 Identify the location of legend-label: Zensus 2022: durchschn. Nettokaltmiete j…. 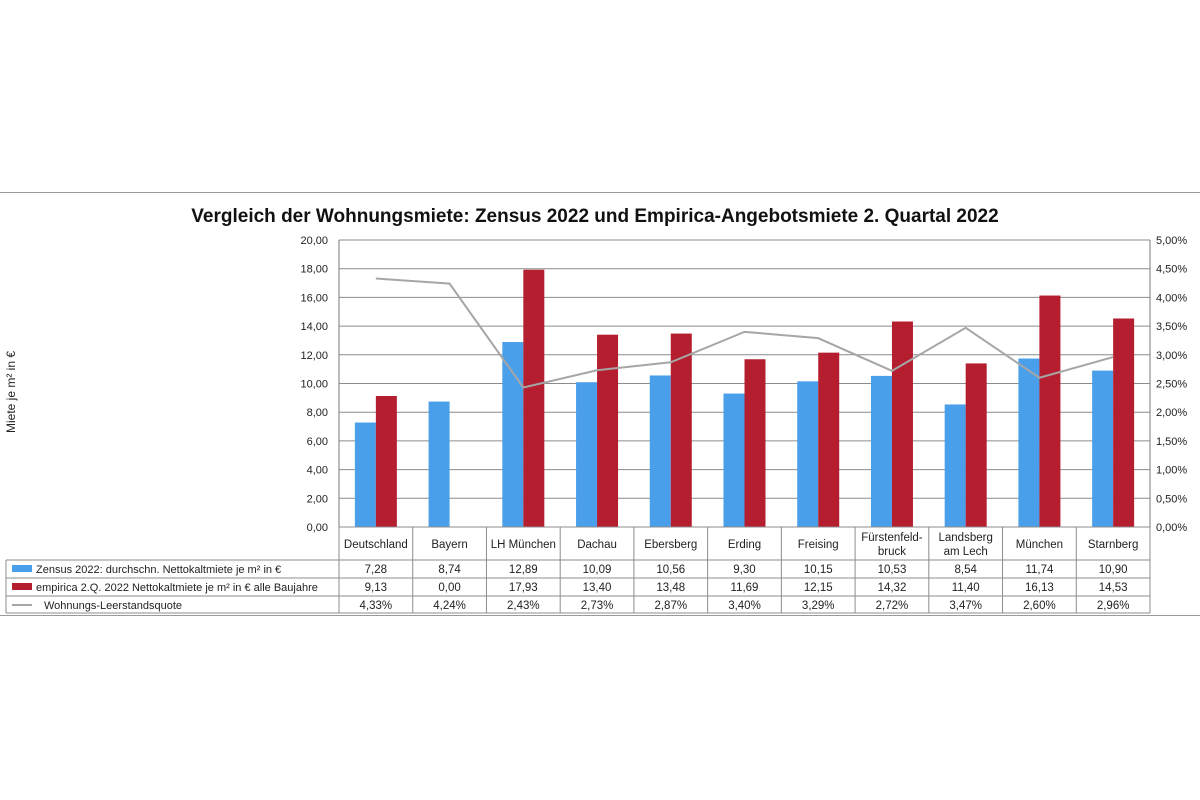
(158, 570).